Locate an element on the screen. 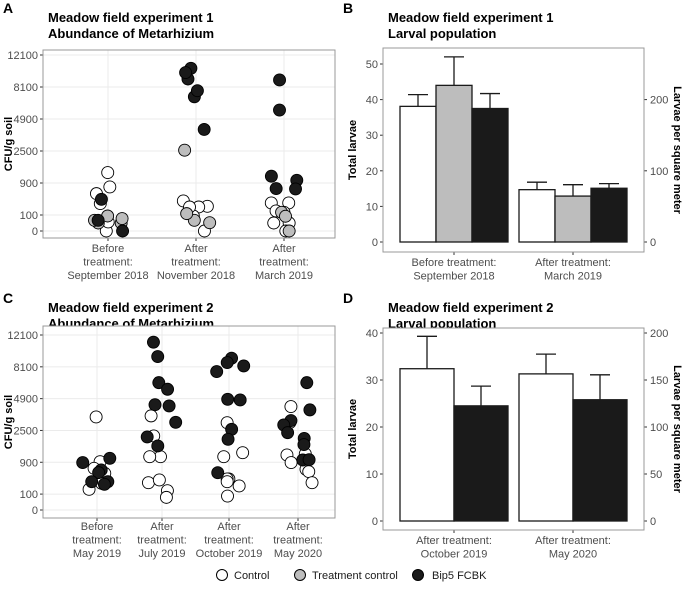 Image resolution: width=683 pixels, height=590 pixels. x-tick-label: July 2019 is located at coordinates (161, 554).